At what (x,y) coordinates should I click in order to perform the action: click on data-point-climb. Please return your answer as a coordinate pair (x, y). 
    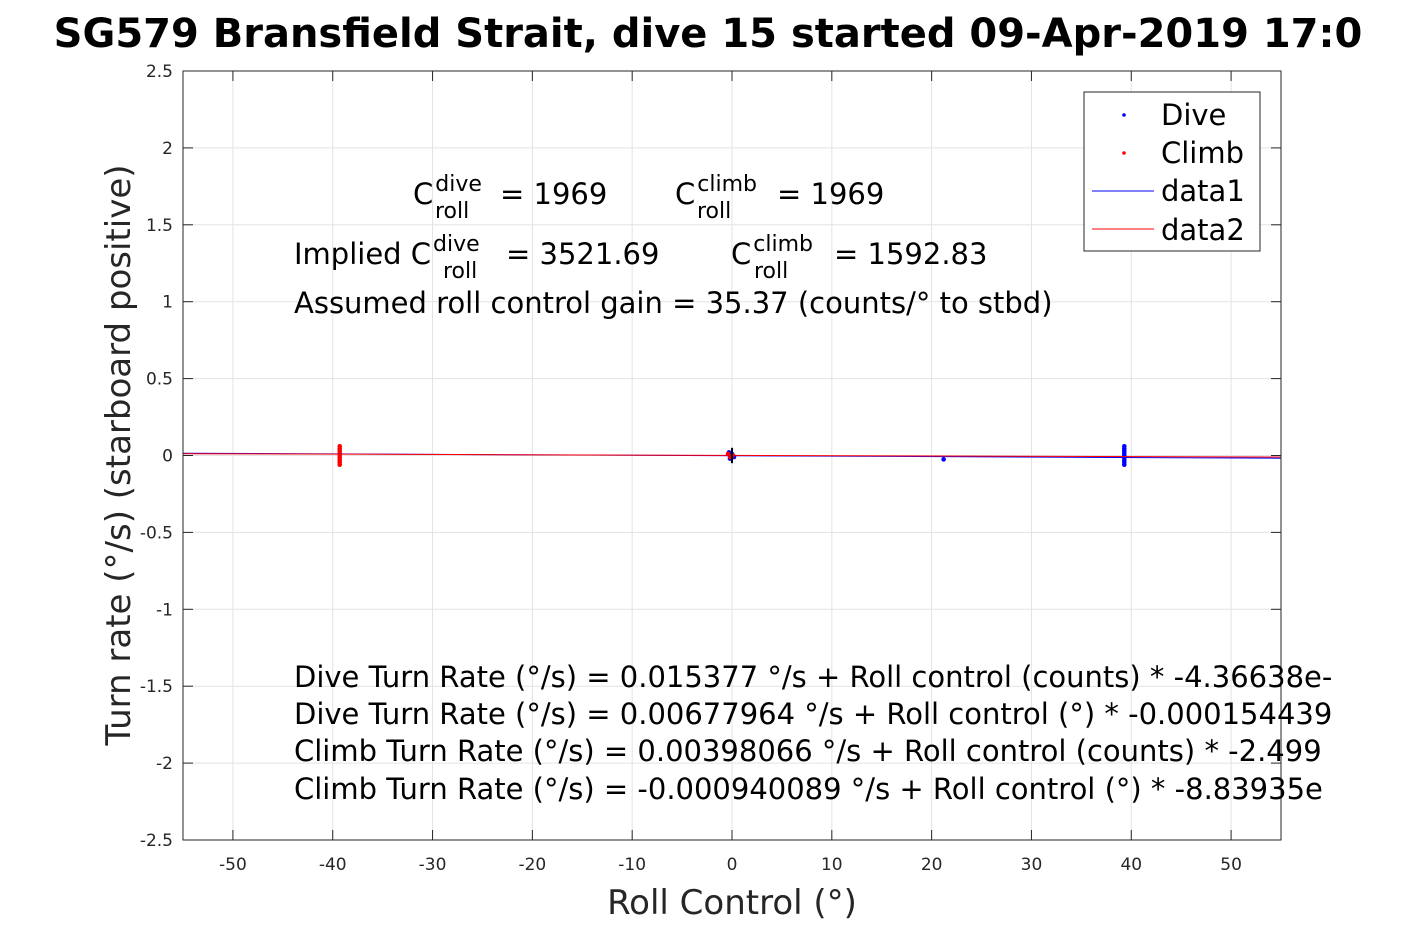
    Looking at the image, I should click on (340, 465).